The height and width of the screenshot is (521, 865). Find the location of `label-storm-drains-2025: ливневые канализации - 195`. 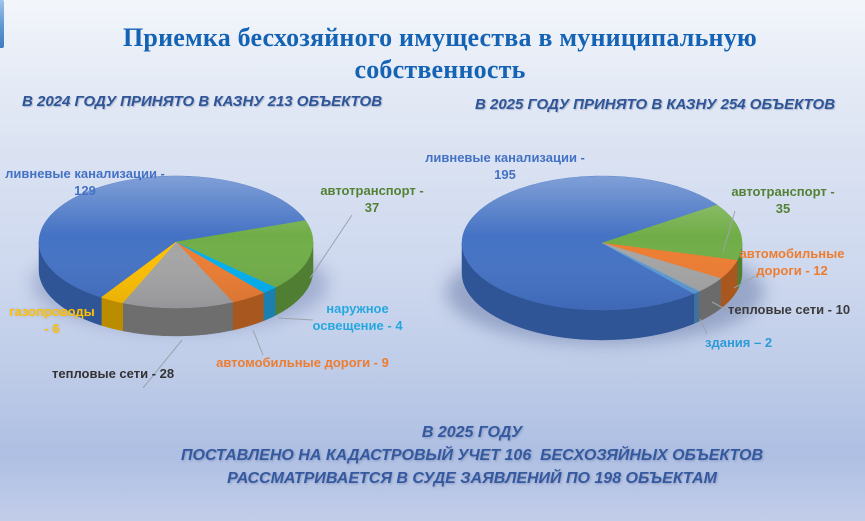

label-storm-drains-2025: ливневые канализации - 195 is located at coordinates (505, 166).